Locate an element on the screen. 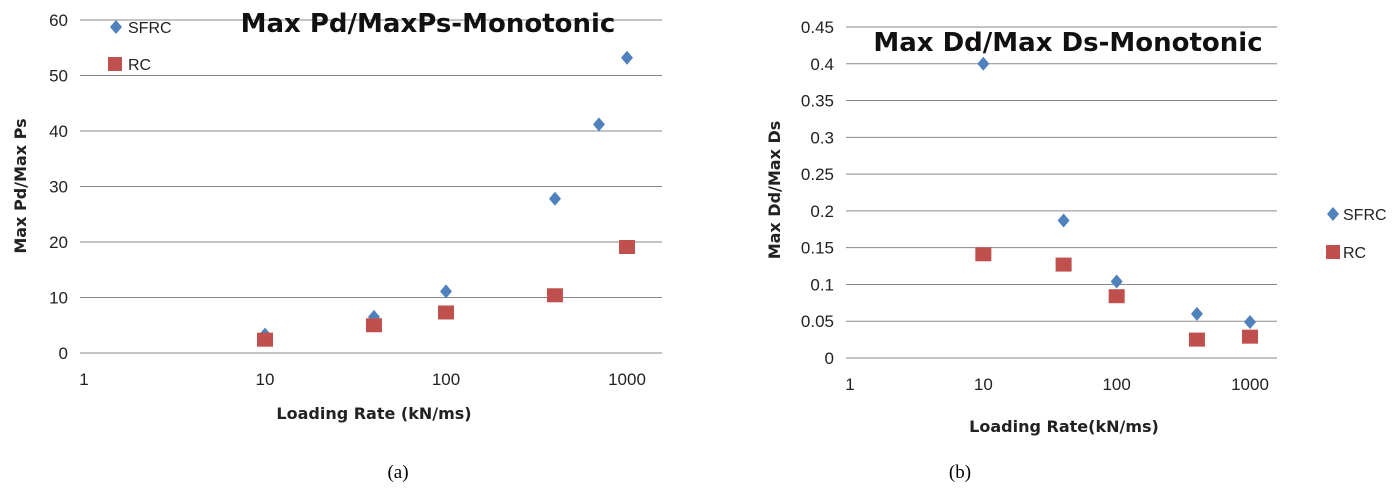 The height and width of the screenshot is (488, 1397). y-tick-label: 0.15 is located at coordinates (817, 248).